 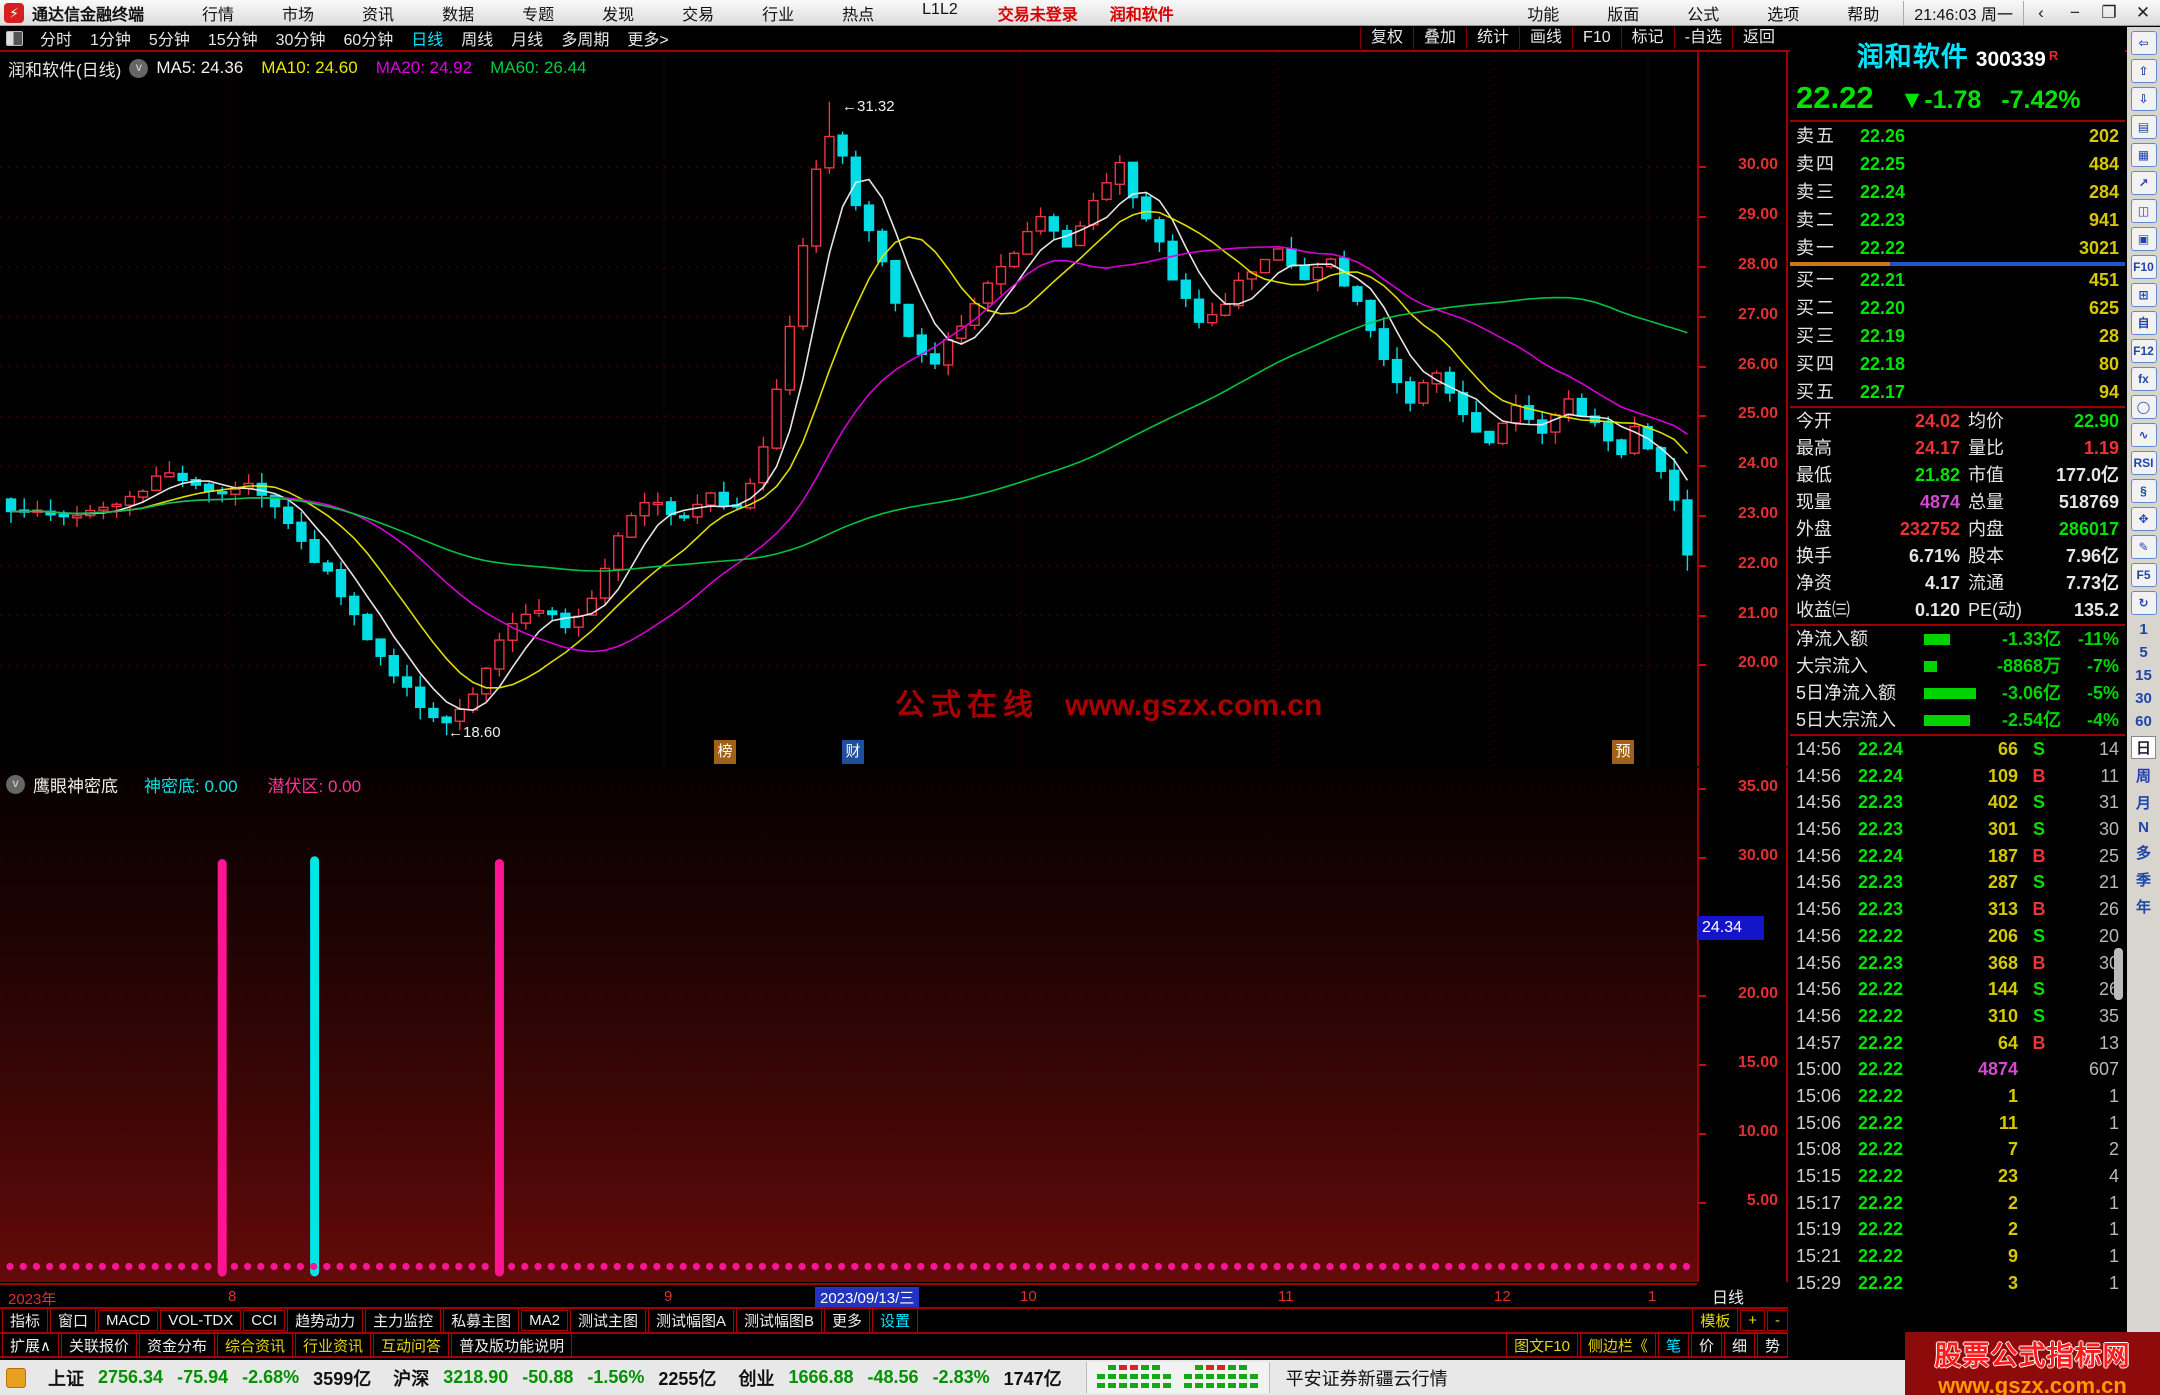 I want to click on tool--自选: -自选, so click(x=1702, y=38).